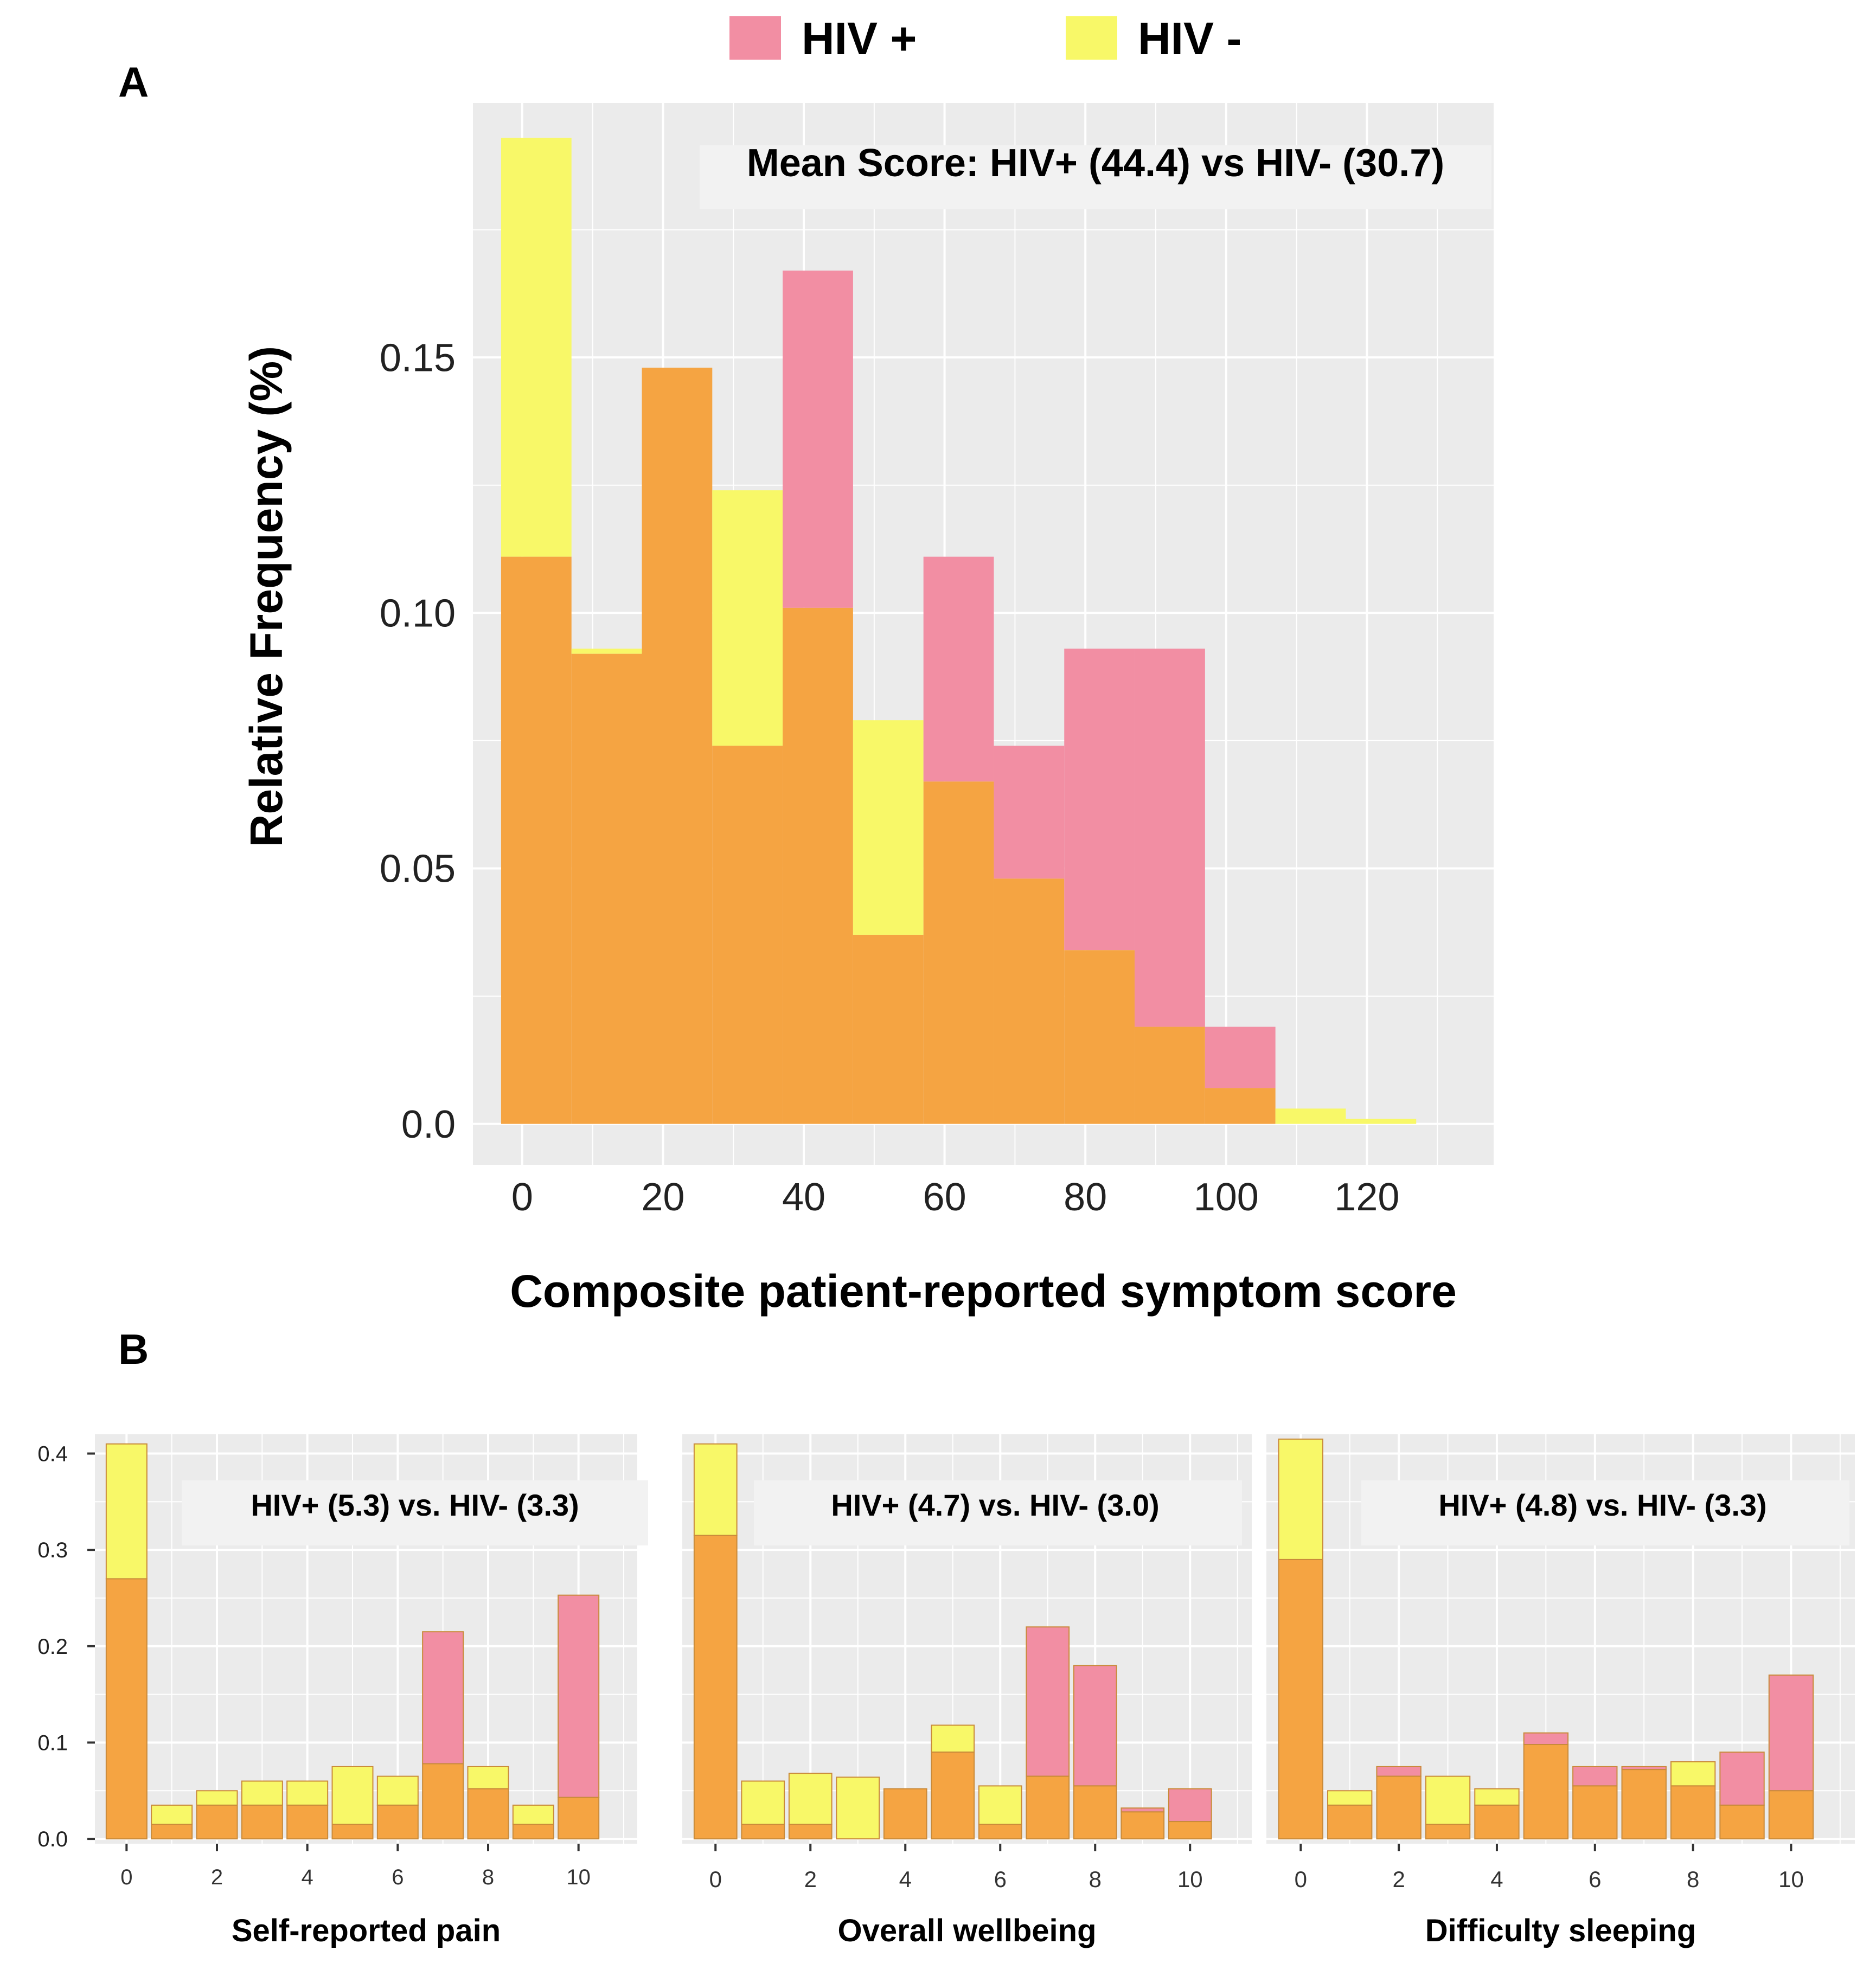 This screenshot has height=1976, width=1876. What do you see at coordinates (859, 38) in the screenshot?
I see `legend-label-hiv-pos: HIV +` at bounding box center [859, 38].